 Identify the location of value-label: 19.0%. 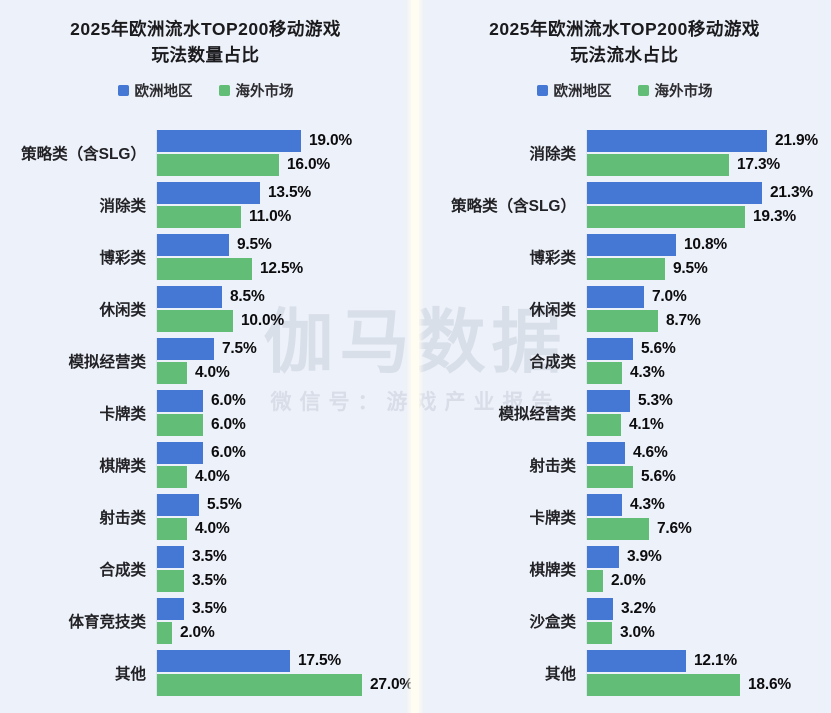
(330, 140).